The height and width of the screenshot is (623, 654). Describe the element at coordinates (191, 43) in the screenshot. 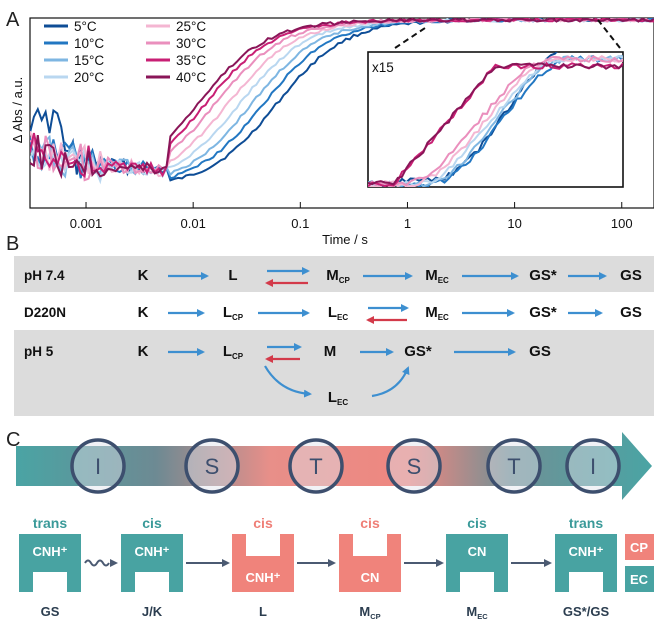

I see `legend-label: 30°C` at that location.